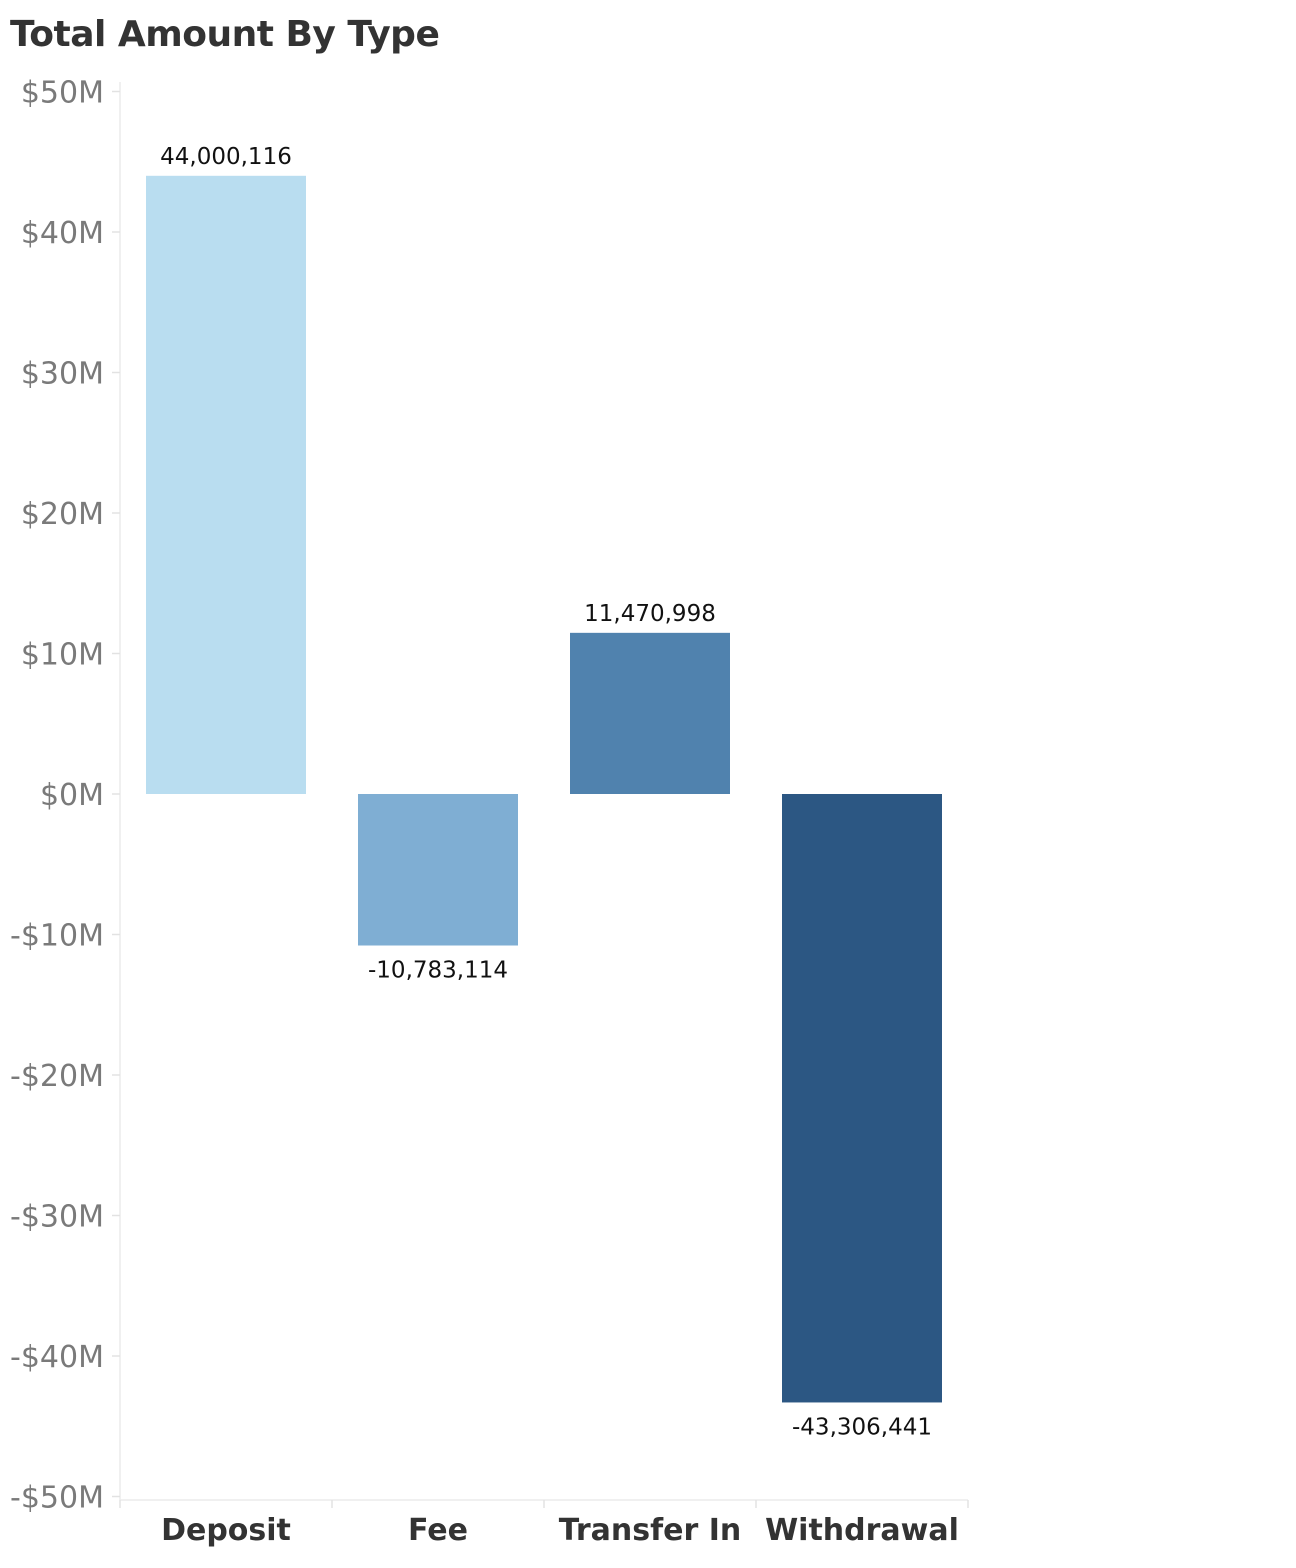 Image resolution: width=1296 pixels, height=1568 pixels. What do you see at coordinates (438, 870) in the screenshot?
I see `bar-fee` at bounding box center [438, 870].